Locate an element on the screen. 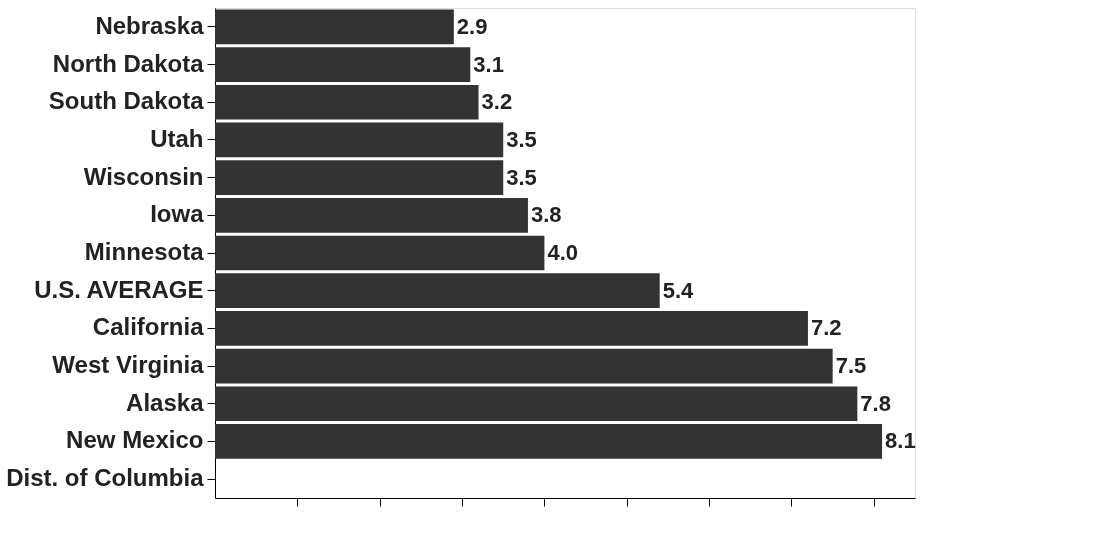 The width and height of the screenshot is (1095, 538). y-tick-label: Minnesota is located at coordinates (144, 251).